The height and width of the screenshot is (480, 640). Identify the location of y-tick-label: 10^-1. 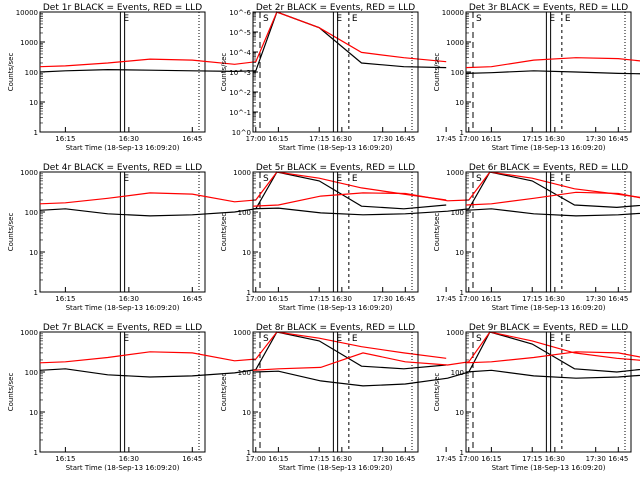
(240, 113).